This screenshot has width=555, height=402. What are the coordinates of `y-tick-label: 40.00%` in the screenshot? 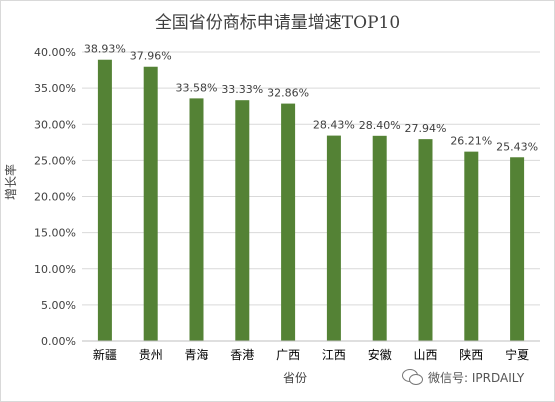 It's located at (55, 52).